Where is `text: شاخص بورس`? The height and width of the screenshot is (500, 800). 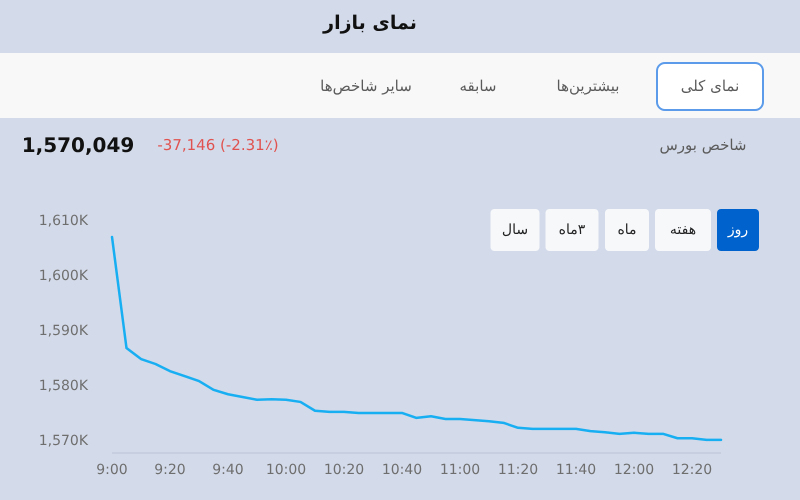
text: شاخص بورس is located at coordinates (703, 145).